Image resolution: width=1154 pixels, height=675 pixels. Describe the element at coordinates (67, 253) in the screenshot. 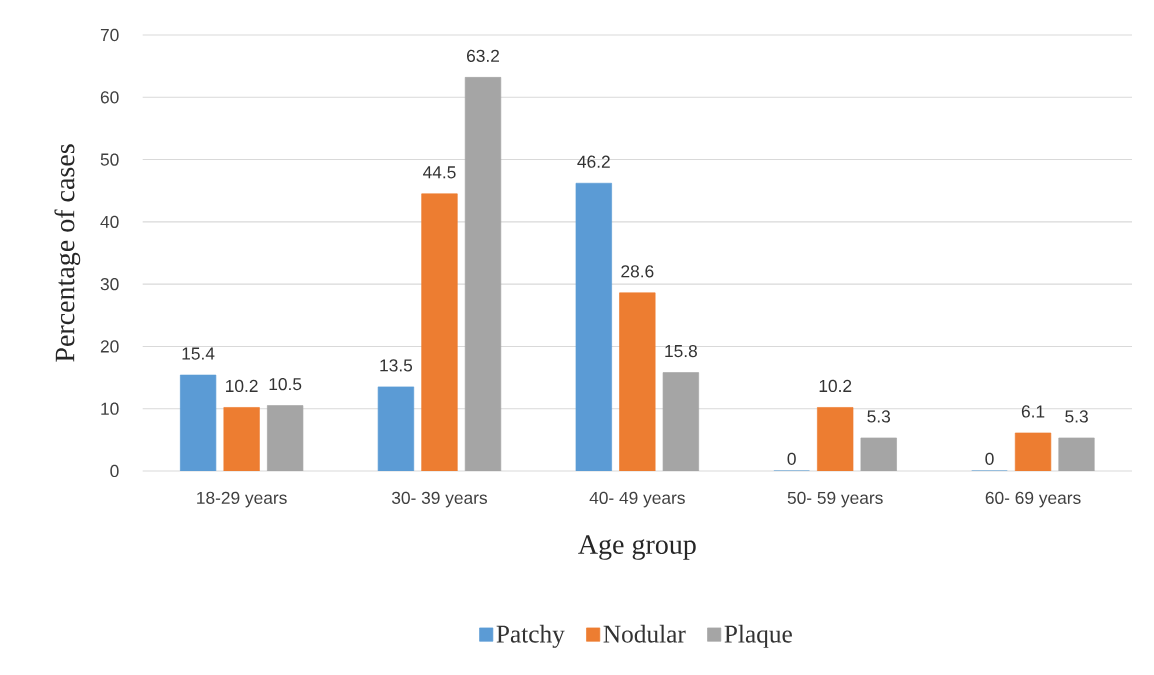

I see `y-axis-title: Percentage of cases` at that location.